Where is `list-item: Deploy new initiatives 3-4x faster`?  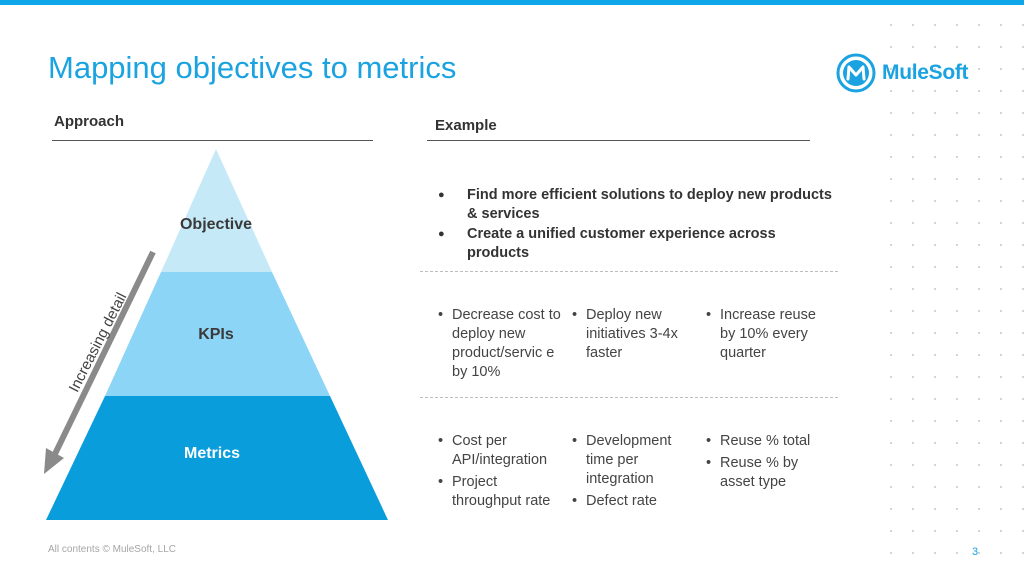 list-item: Deploy new initiatives 3-4x faster is located at coordinates (632, 334).